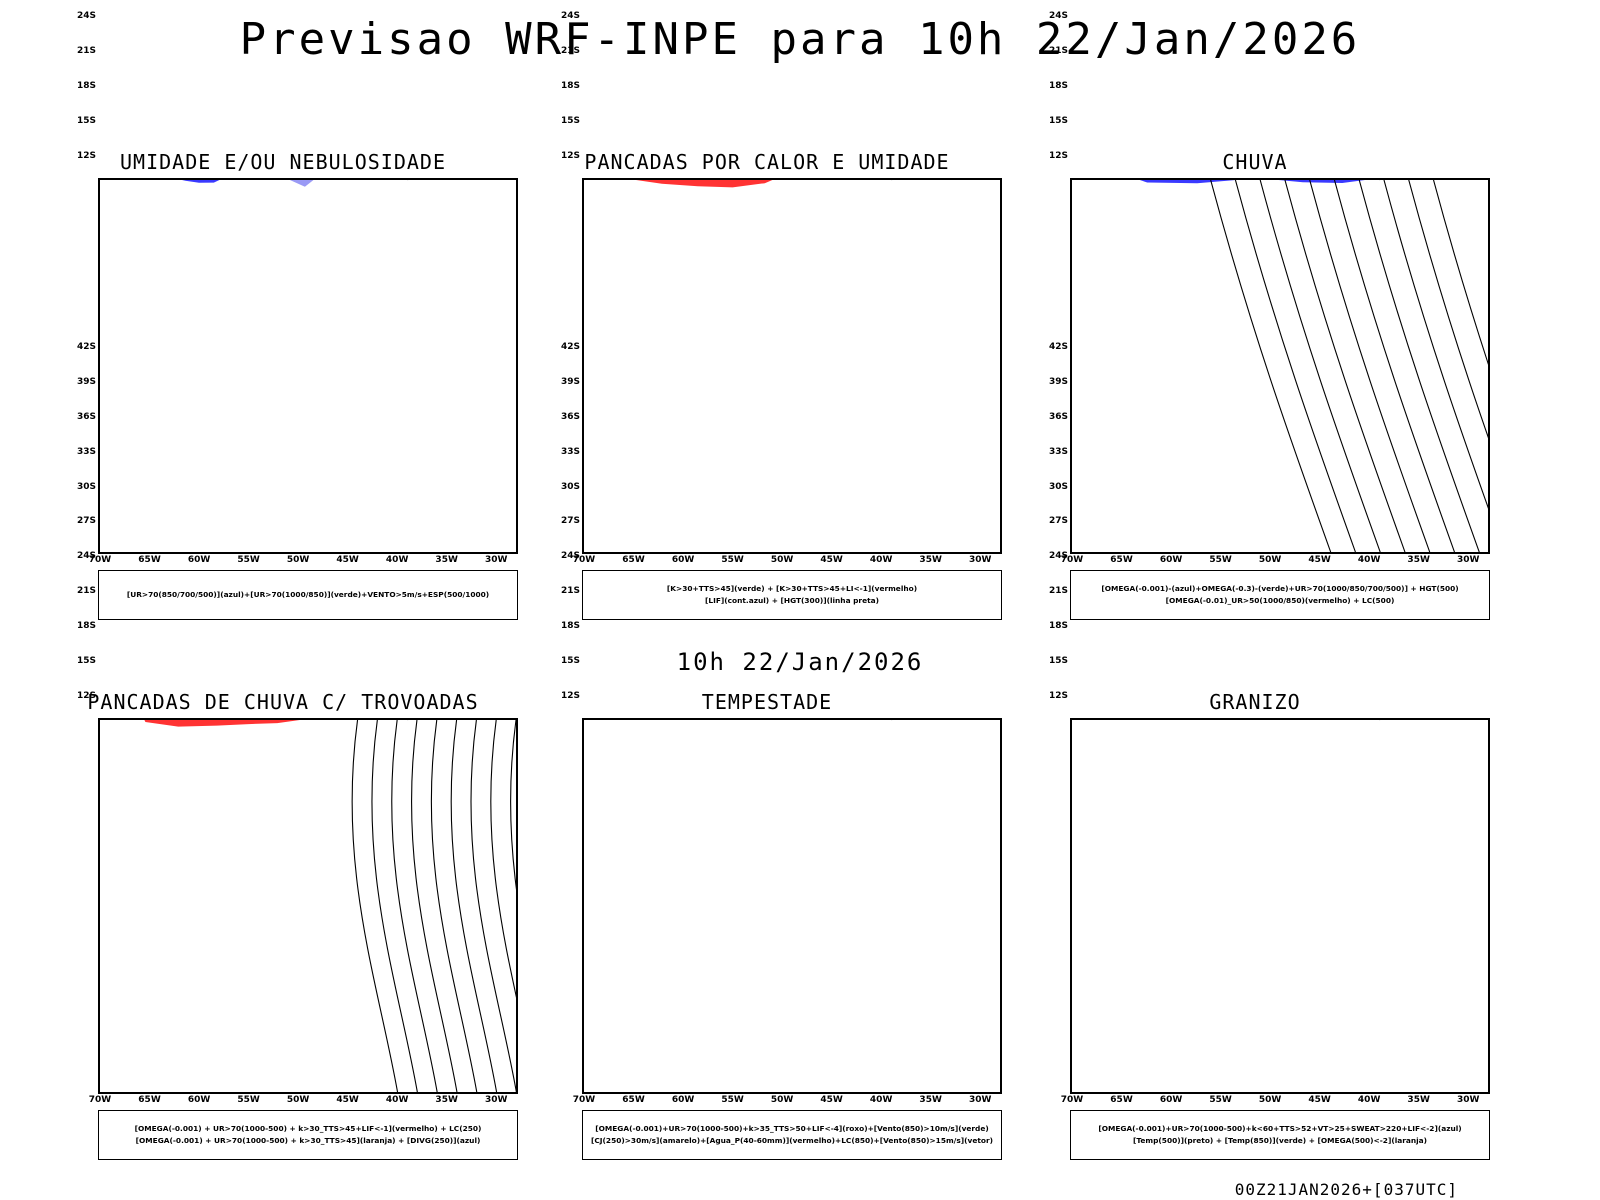  Describe the element at coordinates (301, 183) in the screenshot. I see `humidity-high-levels-light` at that location.